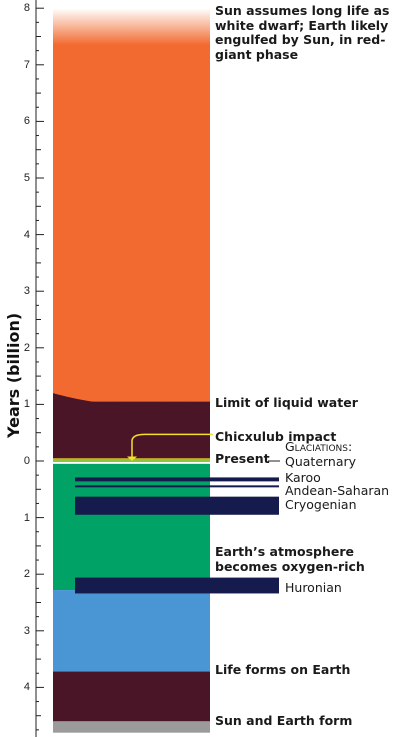 This screenshot has height=737, width=400. Describe the element at coordinates (177, 505) in the screenshot. I see `glaciation-bar-cryogenian` at that location.